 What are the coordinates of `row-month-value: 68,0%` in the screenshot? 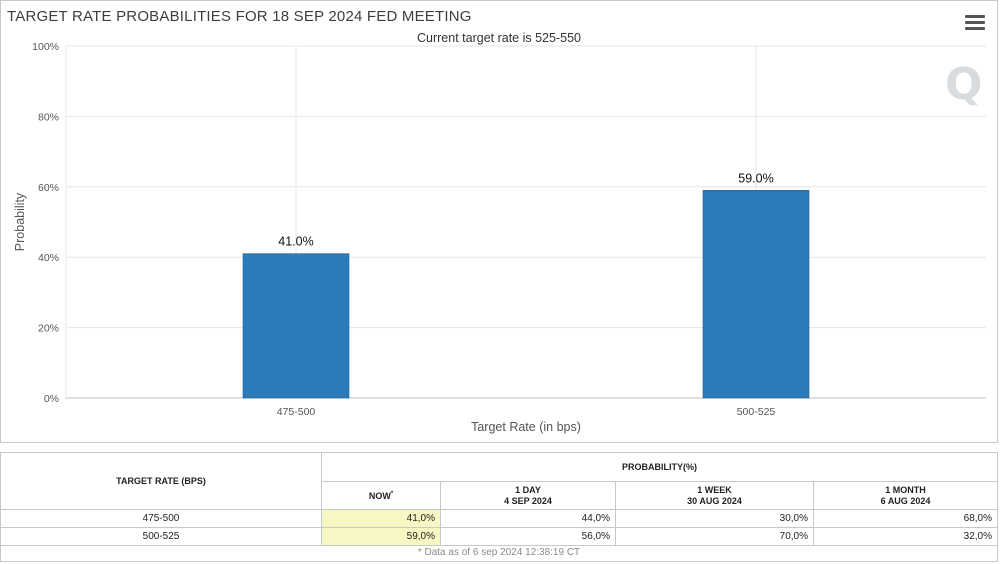 It's located at (905, 518).